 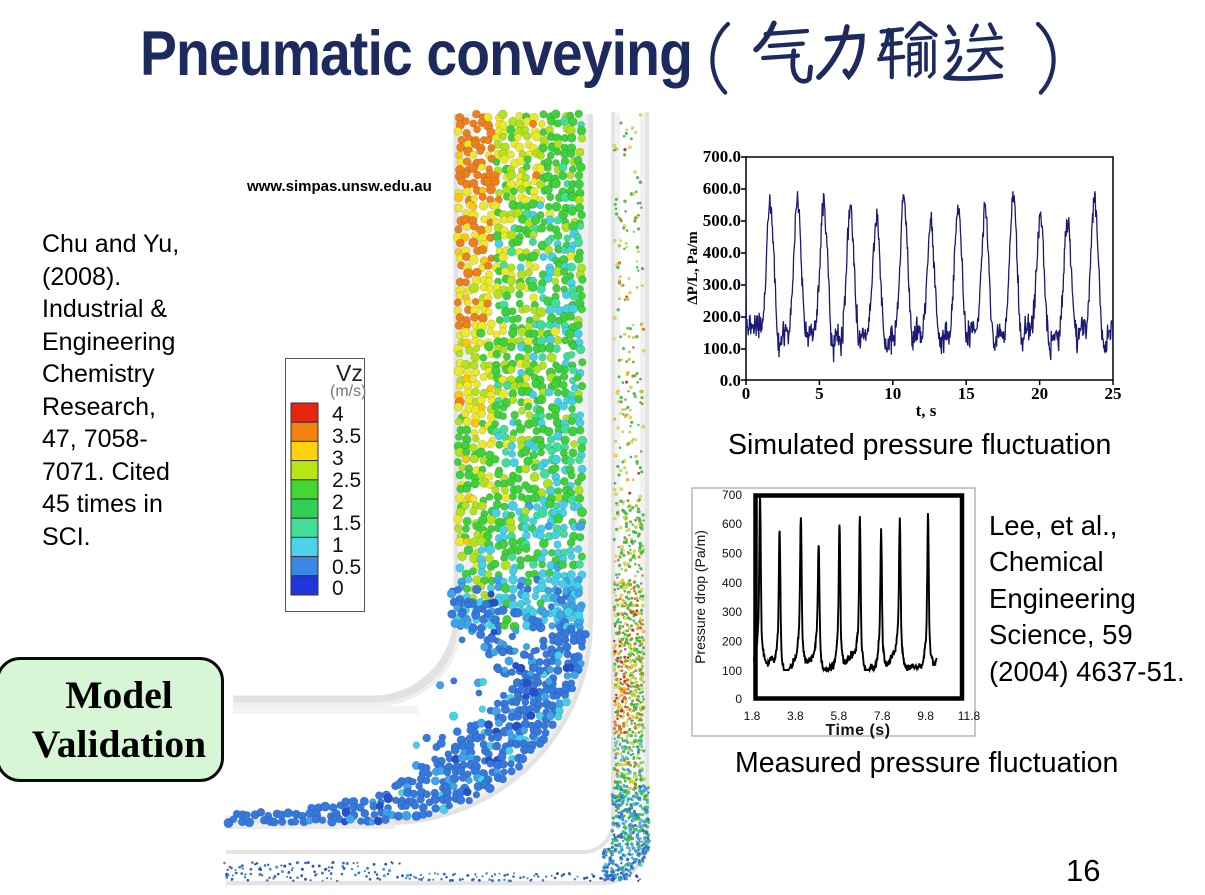 What do you see at coordinates (346, 436) in the screenshot?
I see `svg-text: 3.5` at bounding box center [346, 436].